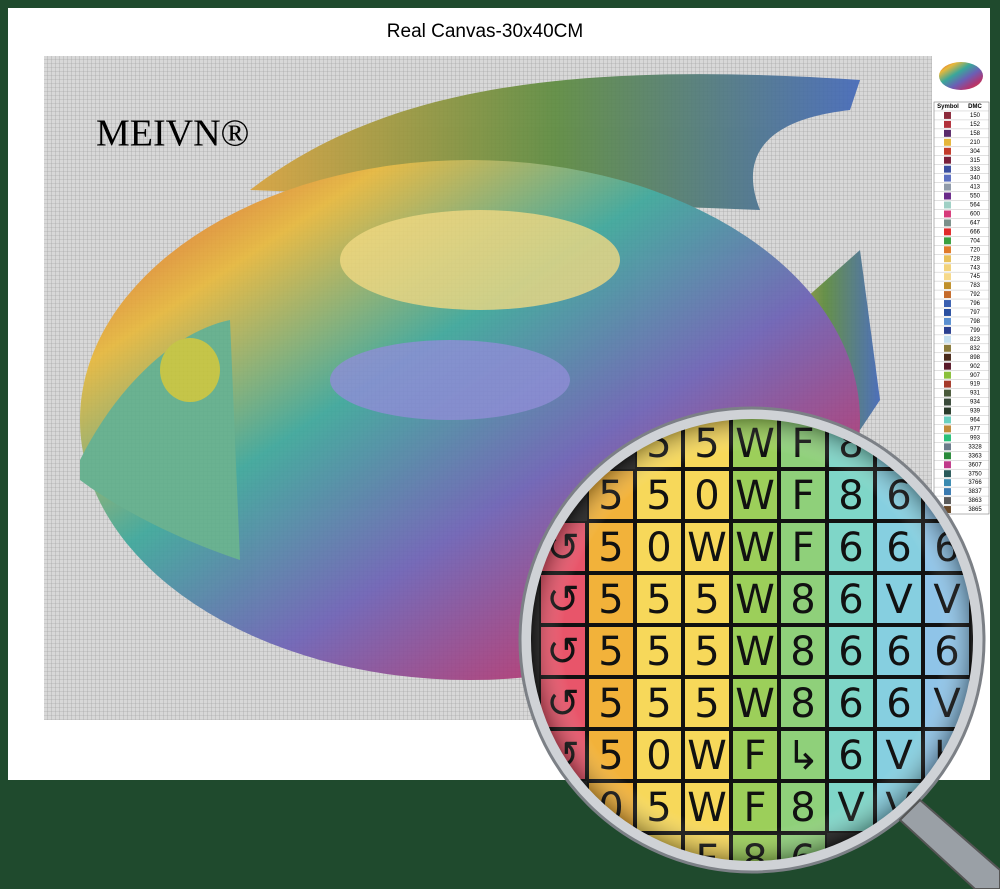 The width and height of the screenshot is (1000, 889). Describe the element at coordinates (975, 107) in the screenshot. I see `legend-header: DMC` at that location.